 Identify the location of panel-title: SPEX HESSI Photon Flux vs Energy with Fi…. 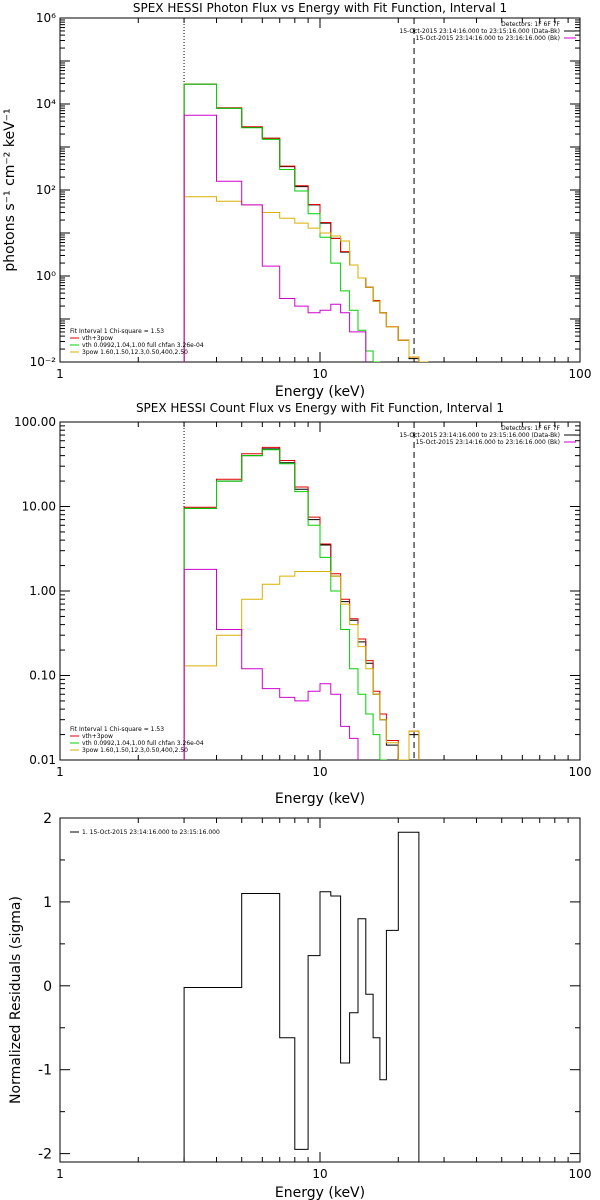
(320, 8).